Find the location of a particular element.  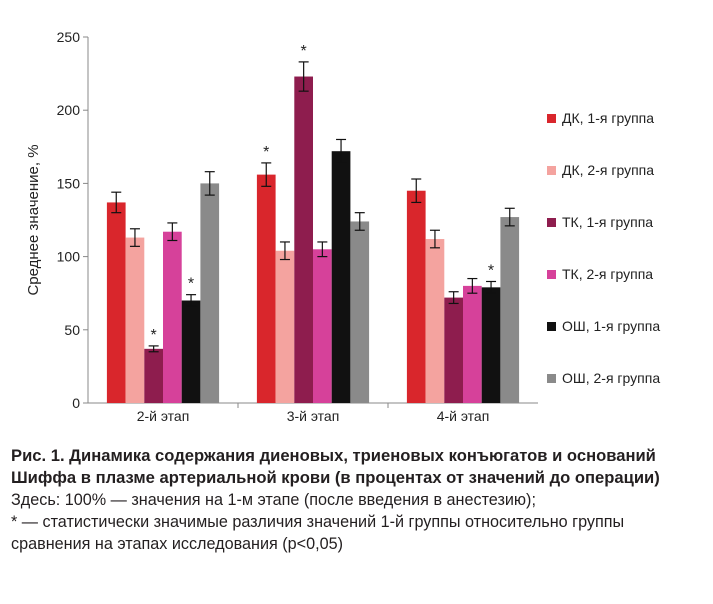

x-category-label: 2-й этап is located at coordinates (163, 416).